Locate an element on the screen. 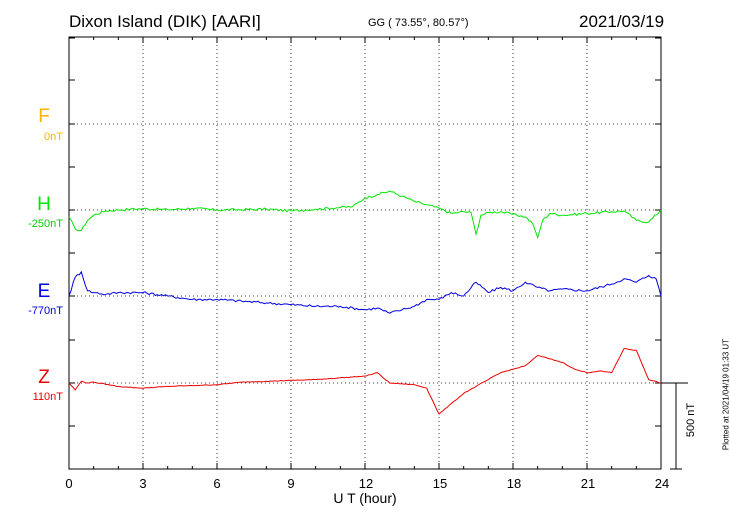  x-tick-label: 0 is located at coordinates (69, 483).